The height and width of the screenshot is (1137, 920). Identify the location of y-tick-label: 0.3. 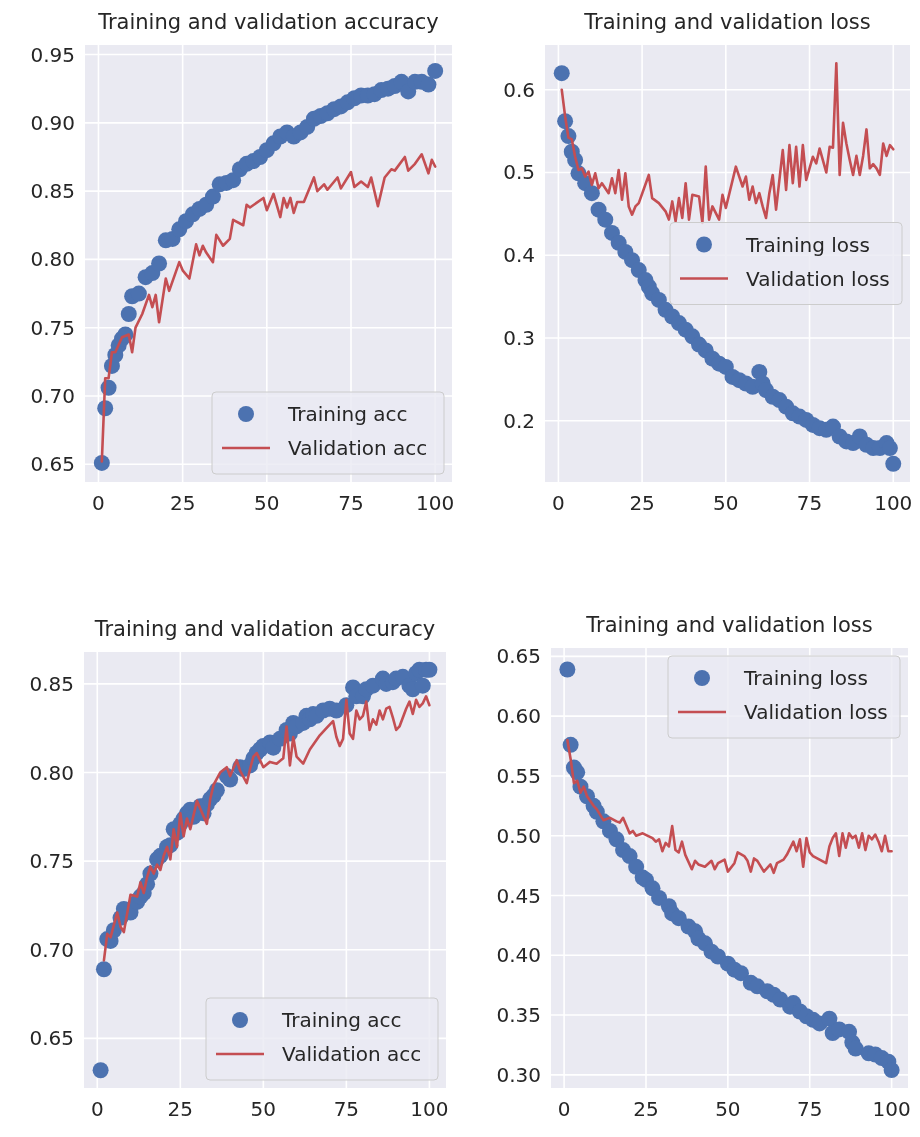
(519, 337).